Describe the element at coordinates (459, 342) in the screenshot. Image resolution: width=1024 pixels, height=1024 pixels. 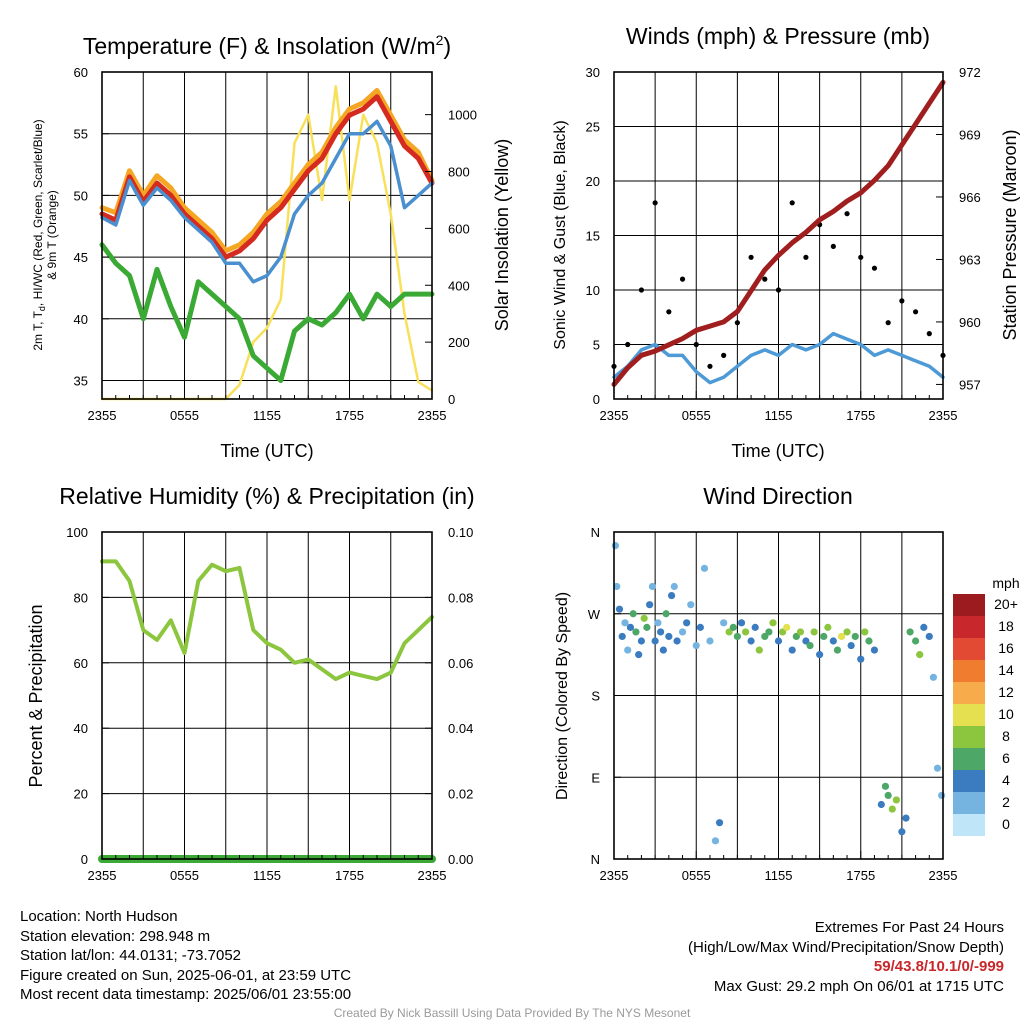
I see `y-tick-label-right: 200` at that location.